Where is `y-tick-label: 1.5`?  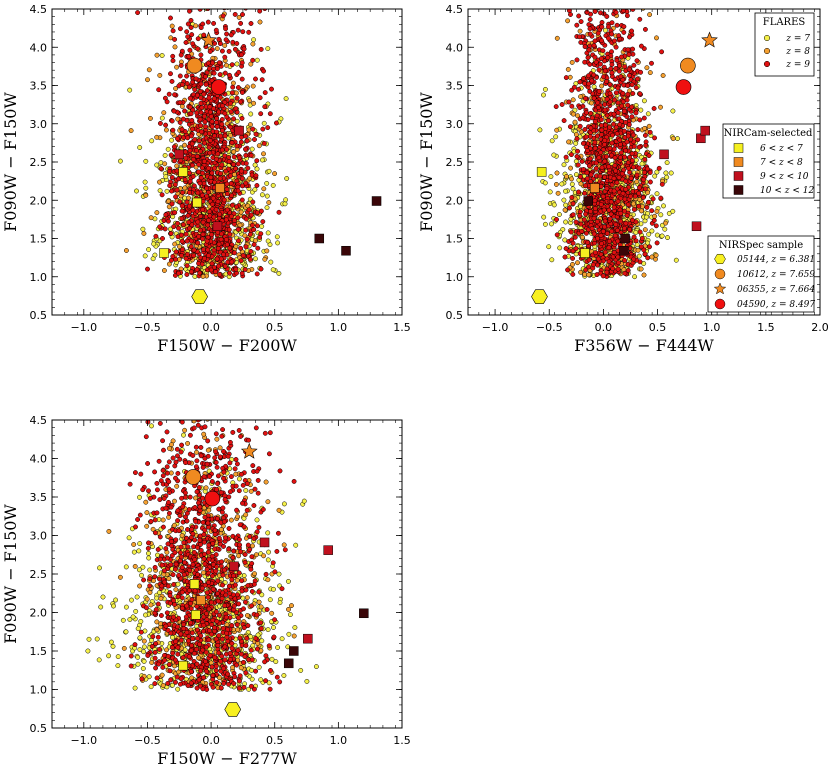 y-tick-label: 1.5 is located at coordinates (455, 239).